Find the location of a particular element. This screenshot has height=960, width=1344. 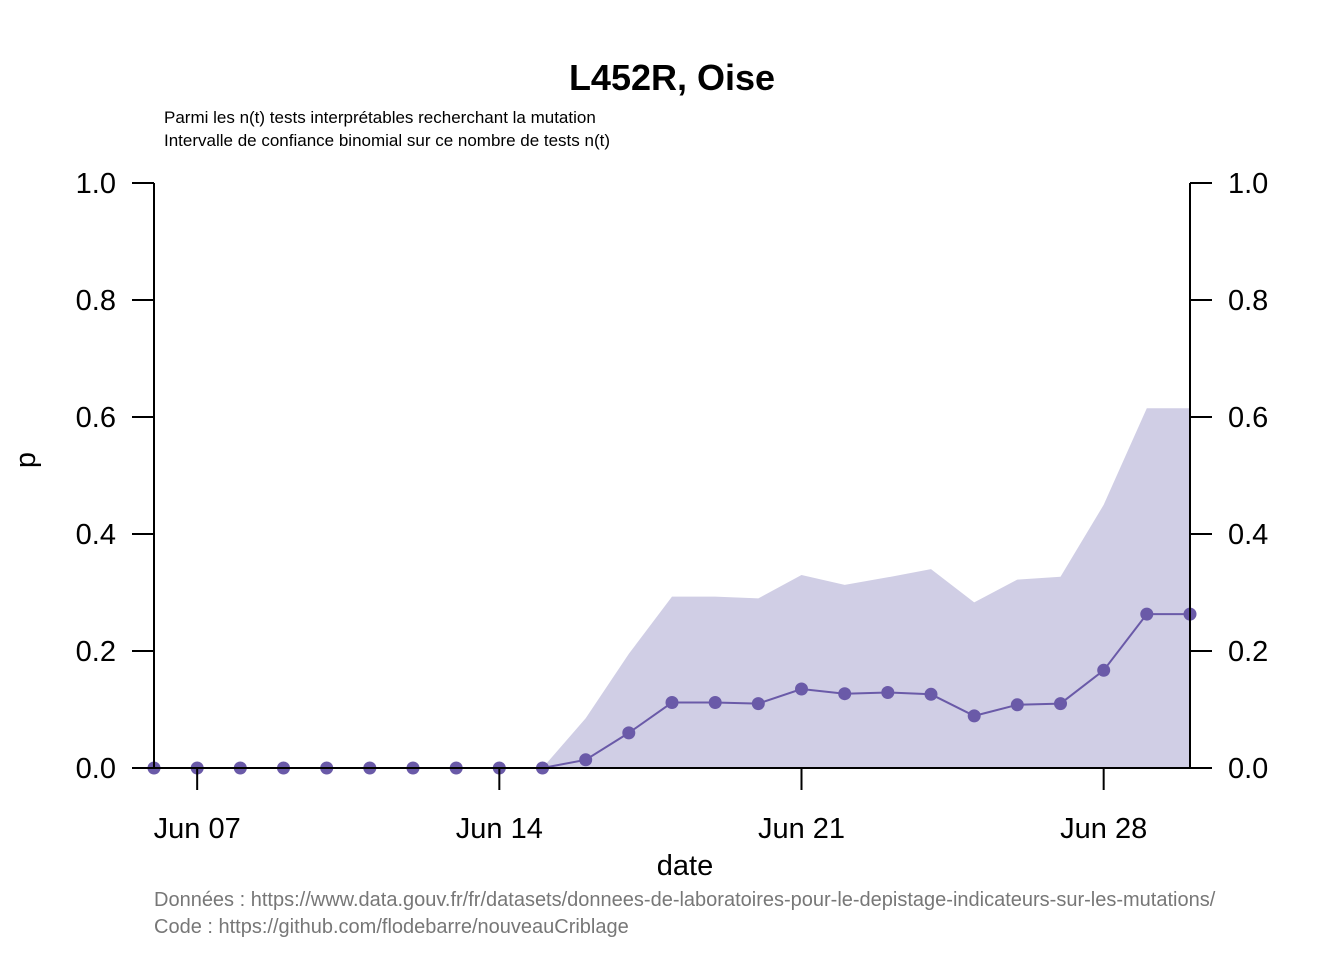

y-tick-label-left: 0.0 is located at coordinates (96, 769).